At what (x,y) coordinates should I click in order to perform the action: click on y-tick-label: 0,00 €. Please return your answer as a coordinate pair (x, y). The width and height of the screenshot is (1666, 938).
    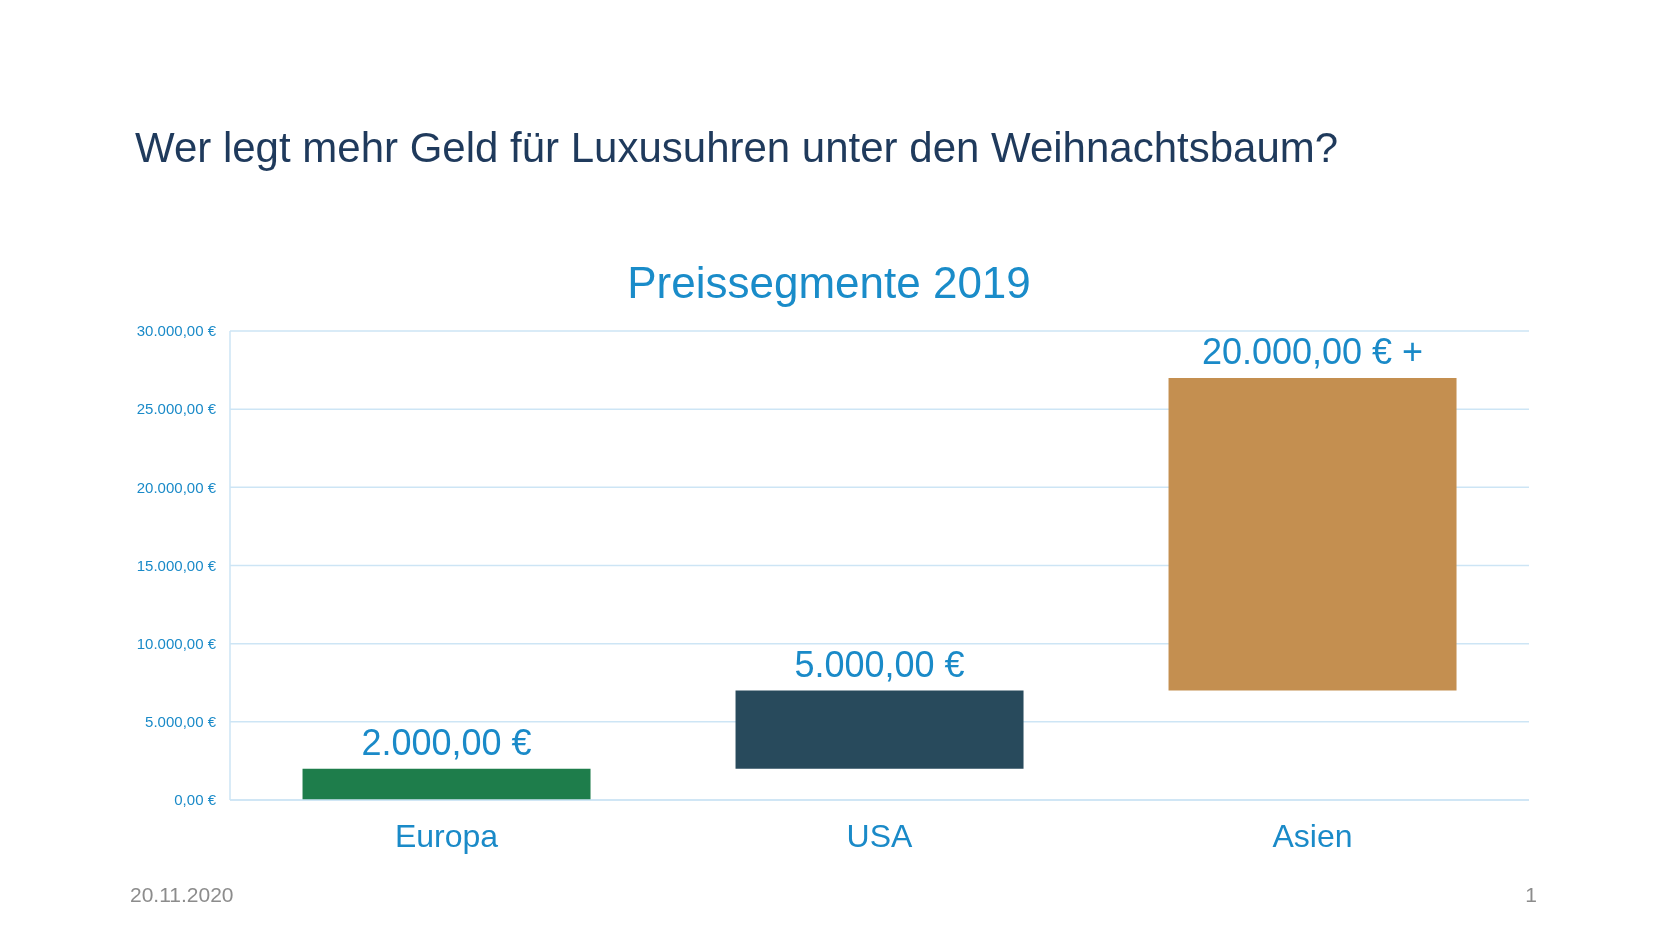
    Looking at the image, I should click on (195, 800).